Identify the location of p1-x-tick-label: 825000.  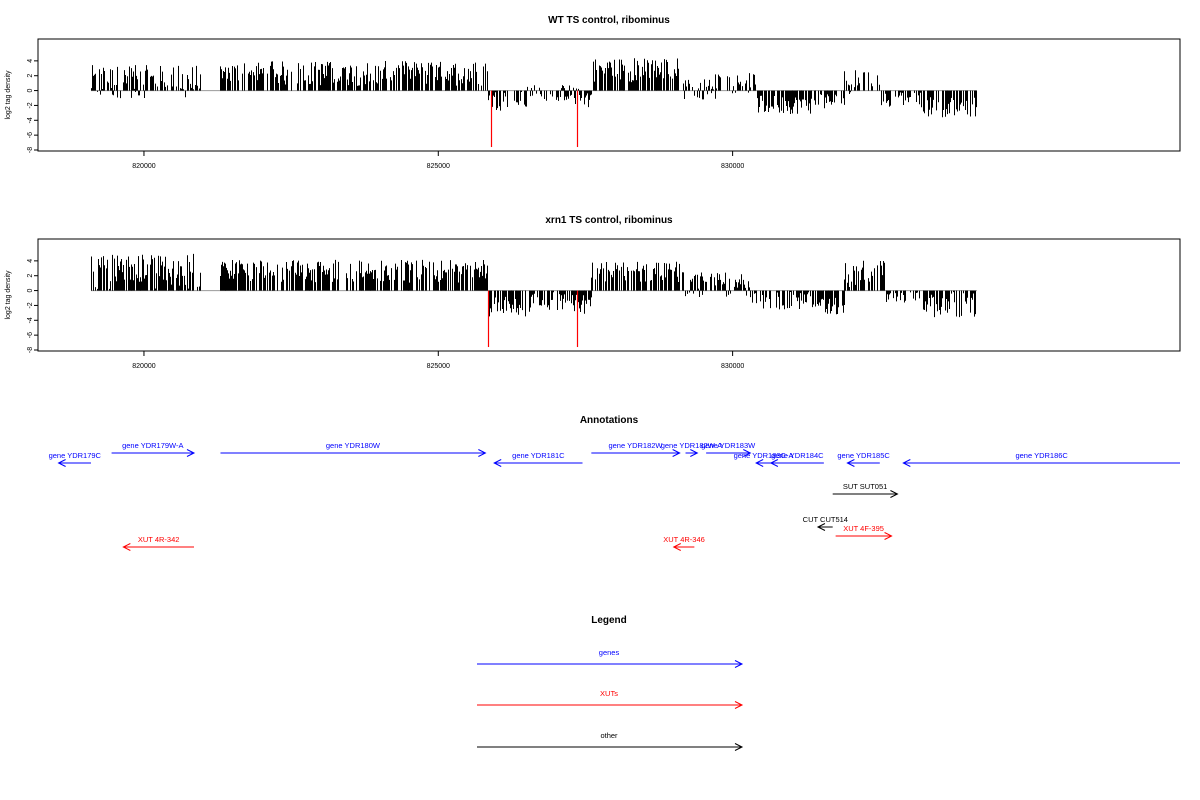
(438, 166).